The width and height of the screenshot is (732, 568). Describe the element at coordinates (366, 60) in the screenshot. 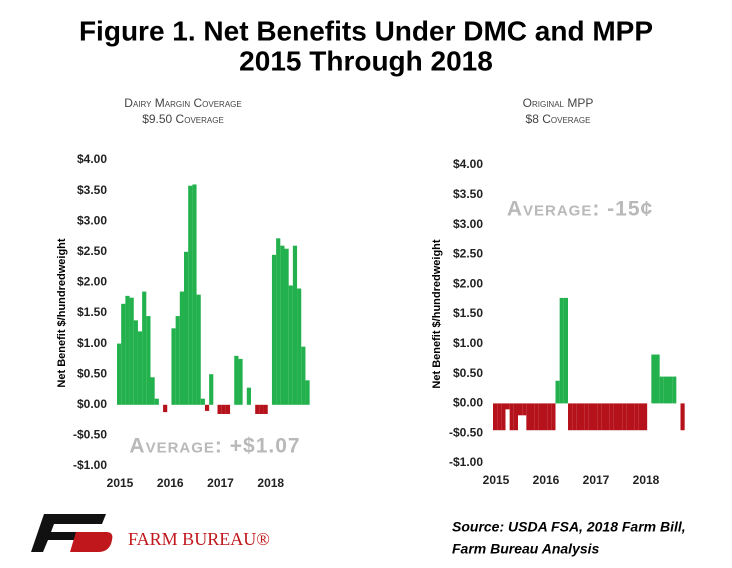

I see `title: 2015 Through 2018` at that location.